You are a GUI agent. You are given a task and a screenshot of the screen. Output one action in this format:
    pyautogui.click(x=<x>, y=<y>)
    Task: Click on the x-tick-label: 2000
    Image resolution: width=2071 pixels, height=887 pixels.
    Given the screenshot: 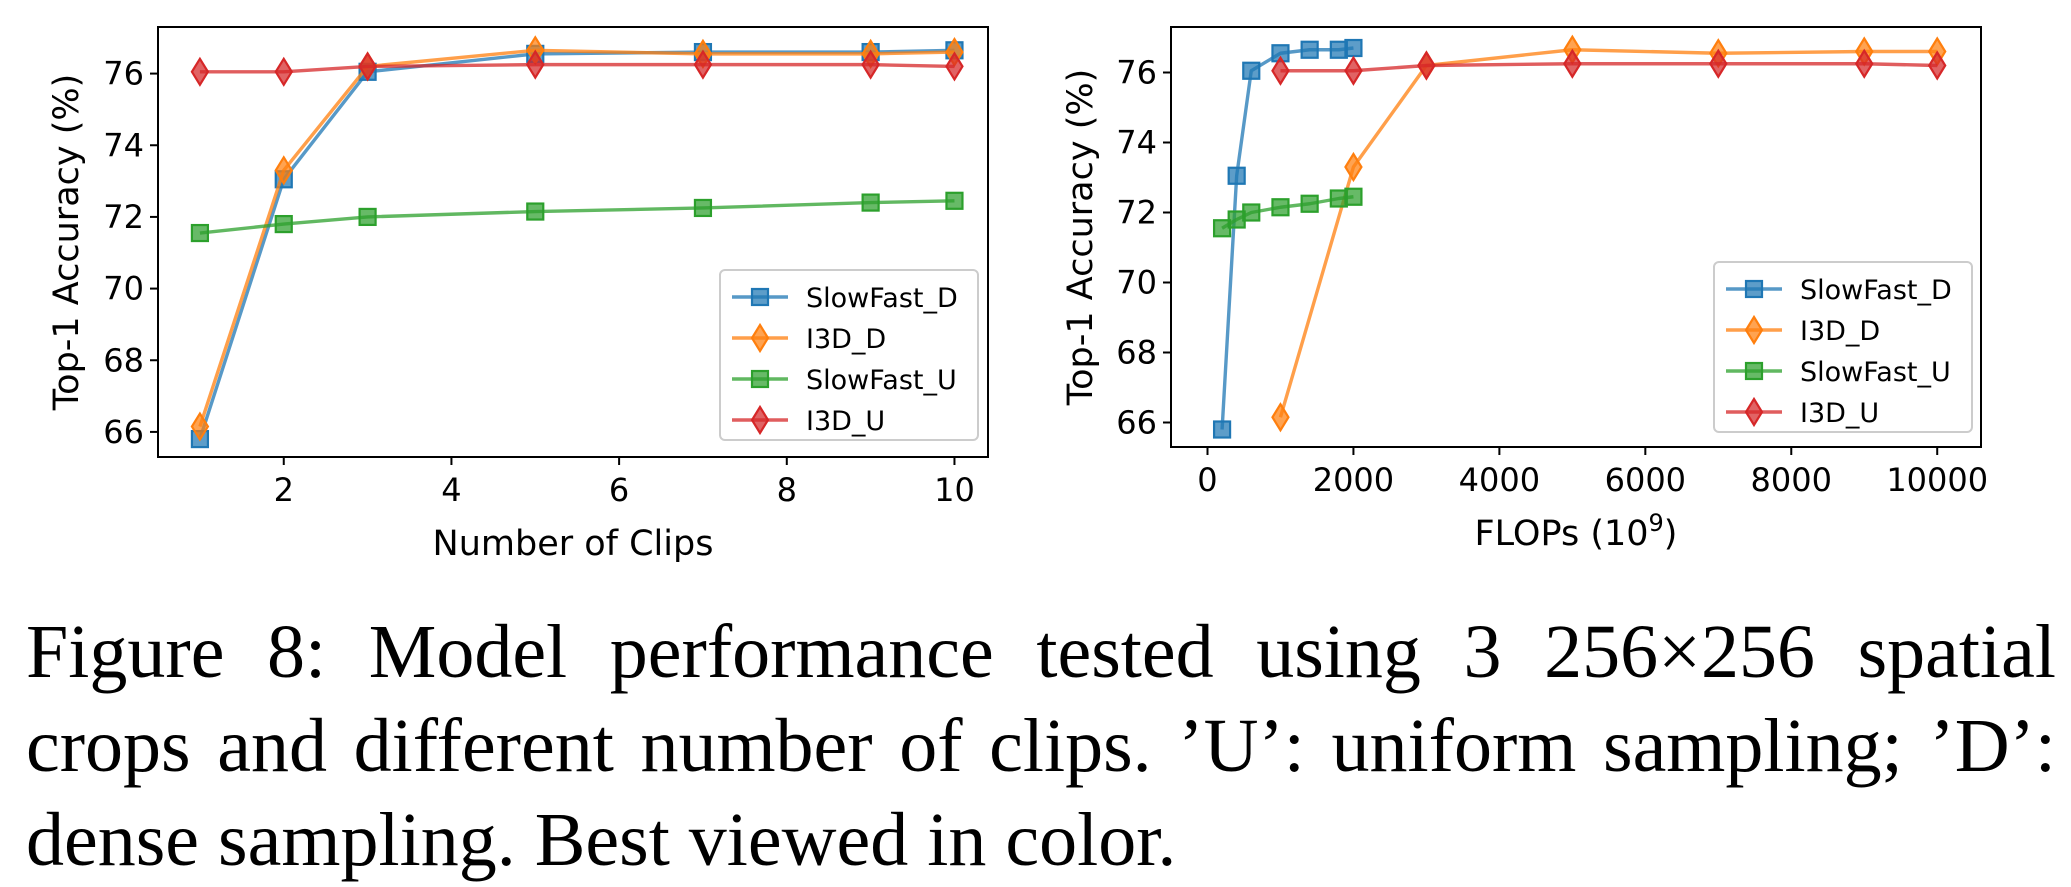 What is the action you would take?
    pyautogui.click(x=1353, y=480)
    